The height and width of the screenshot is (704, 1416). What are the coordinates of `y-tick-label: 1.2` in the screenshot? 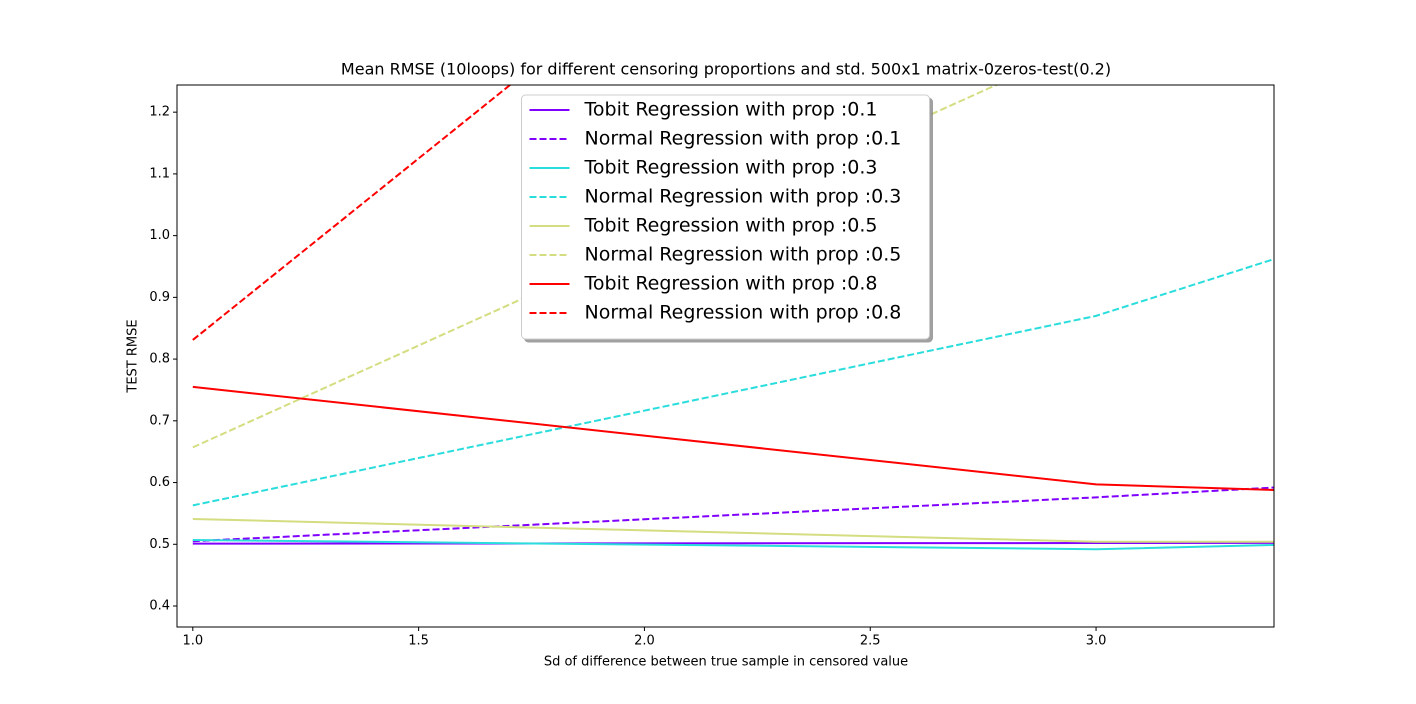 It's located at (159, 112).